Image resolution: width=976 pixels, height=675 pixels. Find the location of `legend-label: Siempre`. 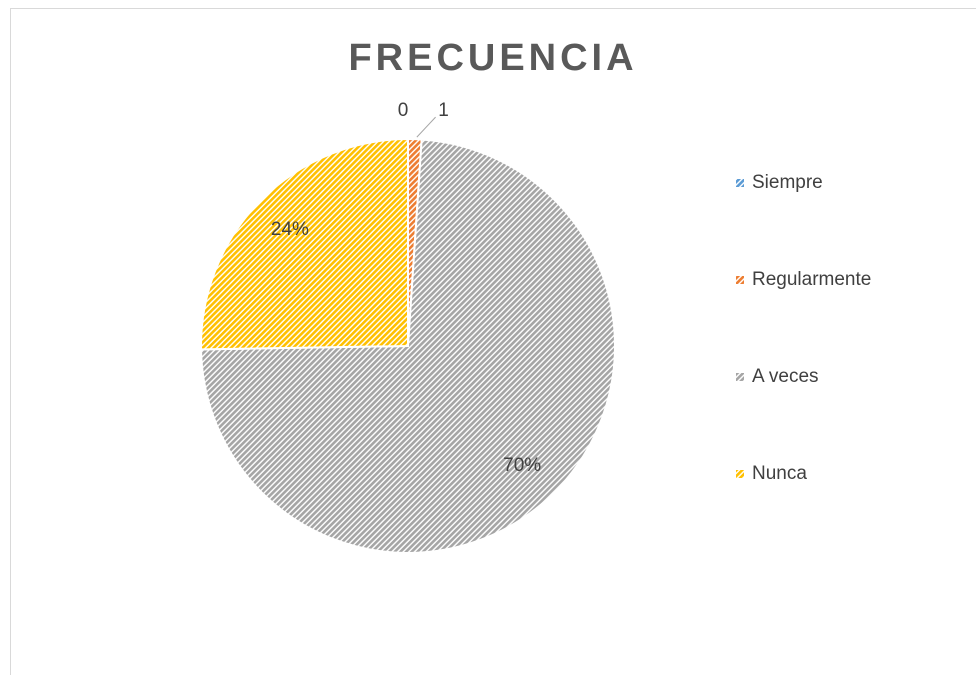

legend-label: Siempre is located at coordinates (787, 182).